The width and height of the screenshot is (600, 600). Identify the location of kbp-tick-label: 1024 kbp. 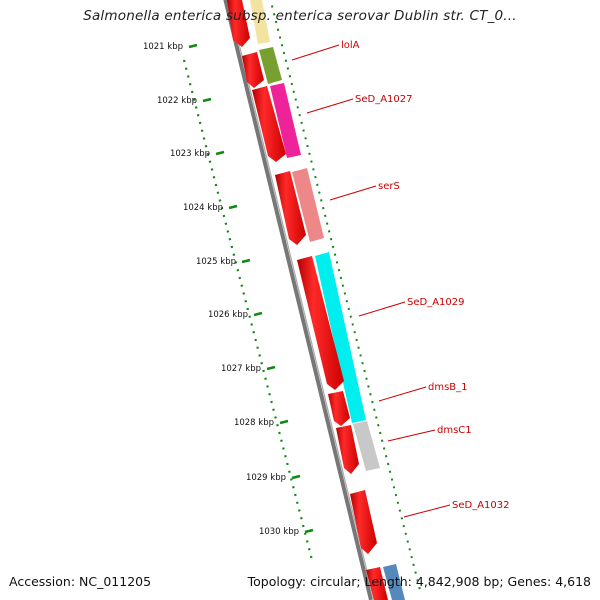
(203, 208).